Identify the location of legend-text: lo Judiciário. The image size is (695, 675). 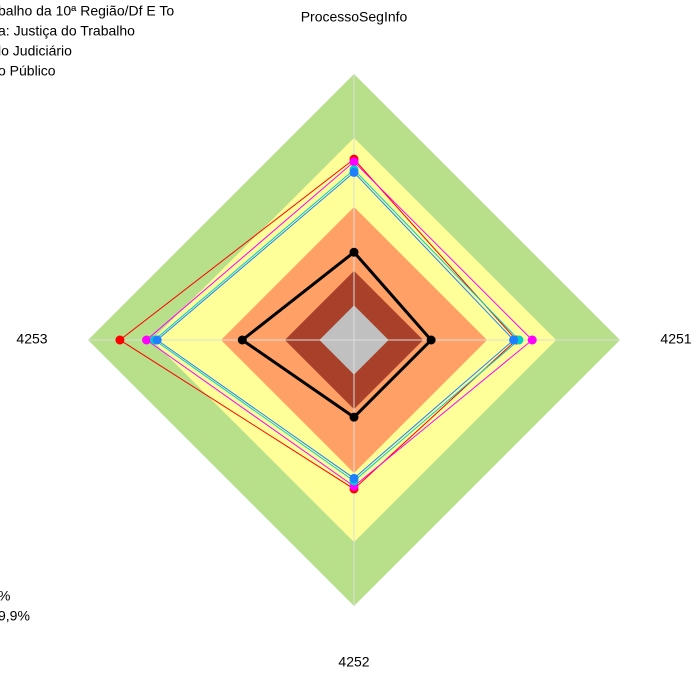
(36, 51).